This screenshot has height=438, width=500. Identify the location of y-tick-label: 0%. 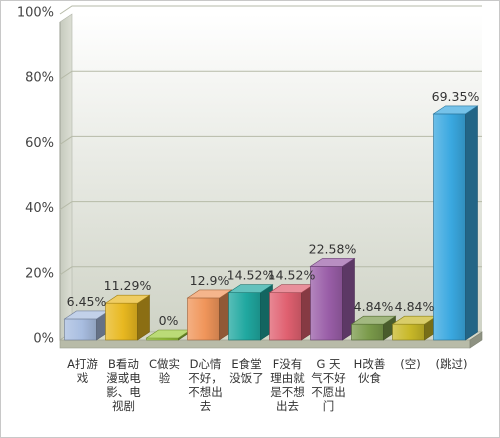
(43, 339).